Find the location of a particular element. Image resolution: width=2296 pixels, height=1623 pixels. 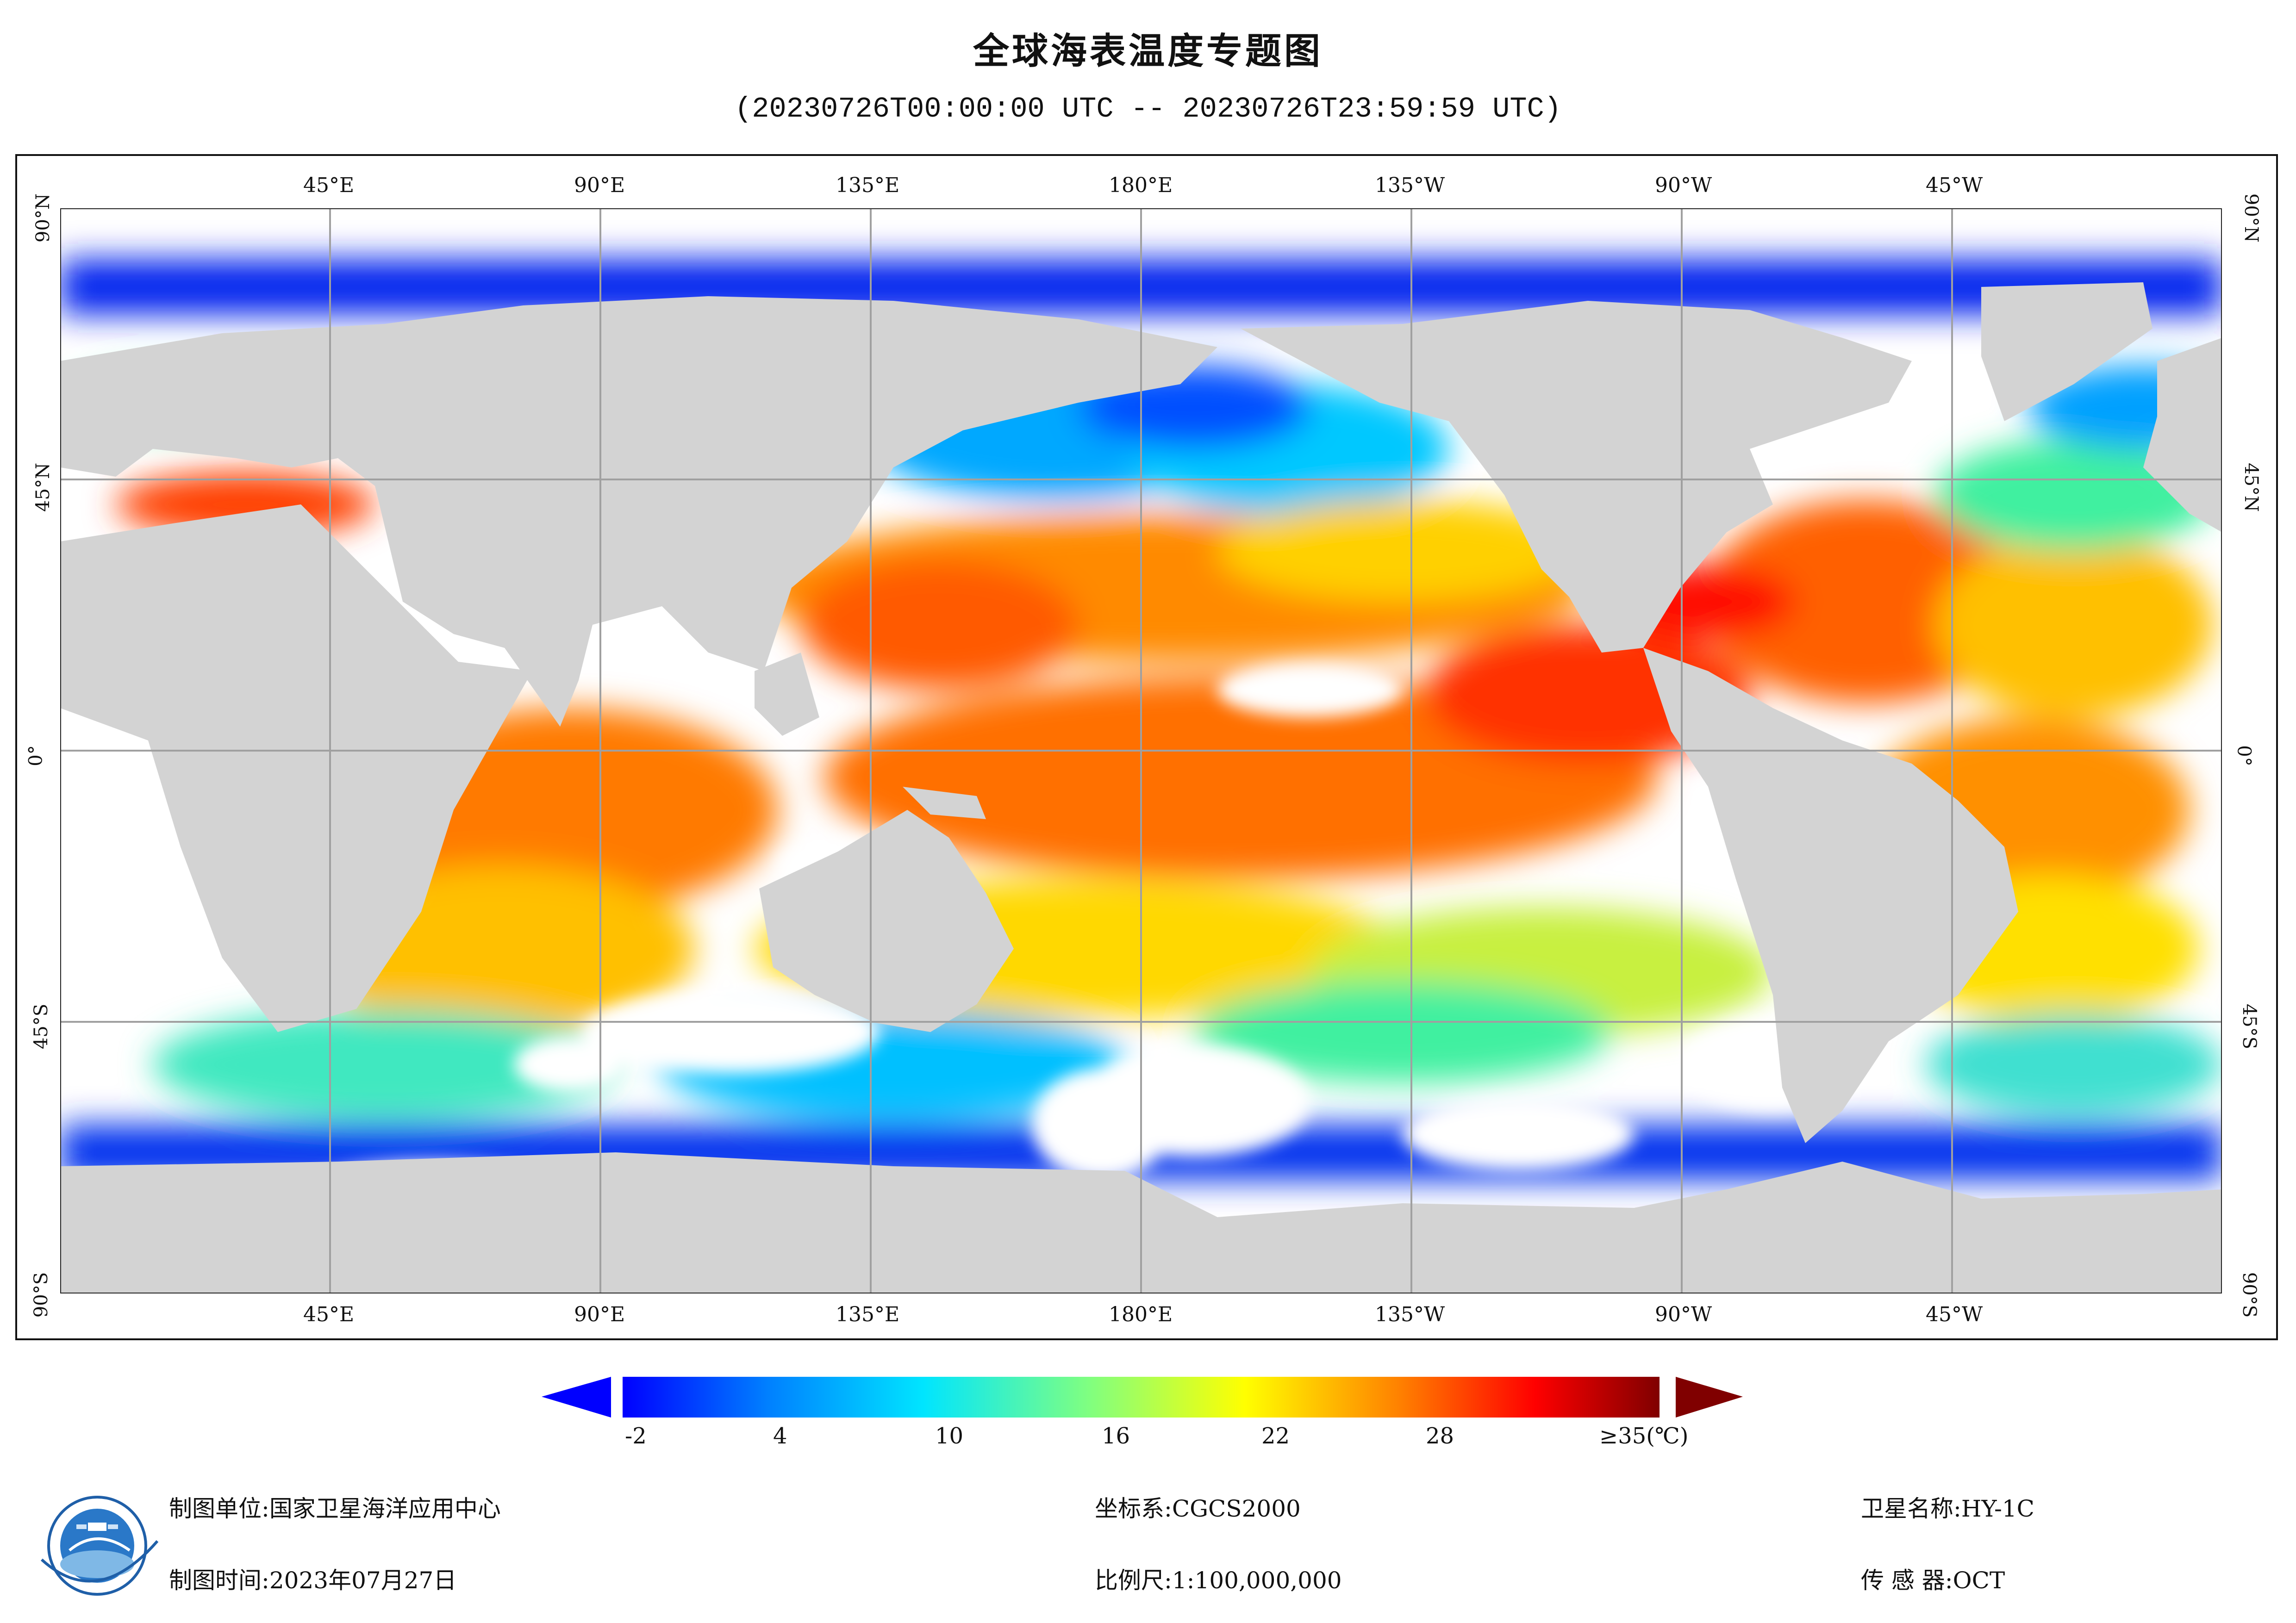

left-lat-label: 45°N is located at coordinates (43, 487).